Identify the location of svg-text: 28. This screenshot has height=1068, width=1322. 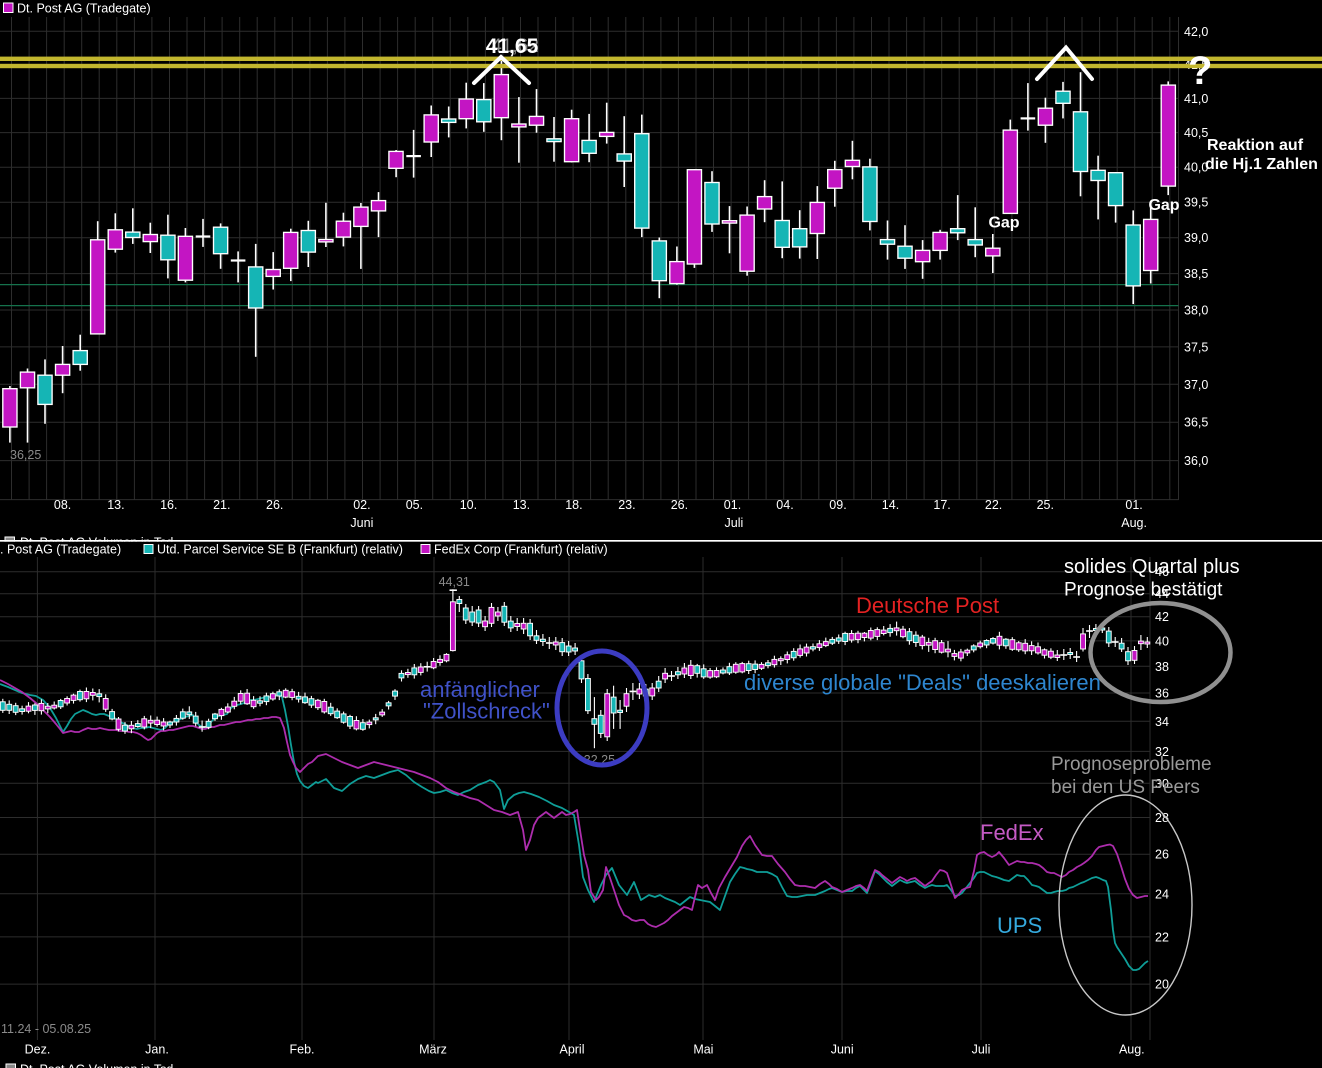
(1162, 818).